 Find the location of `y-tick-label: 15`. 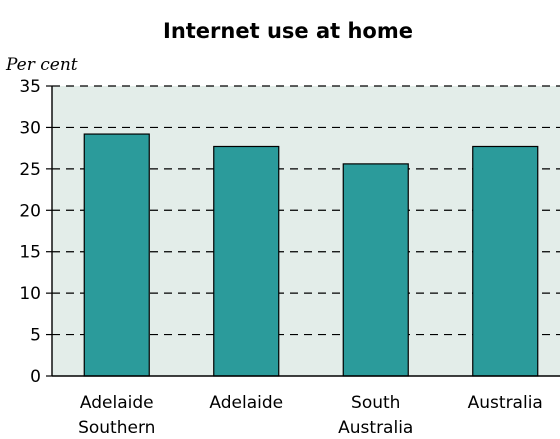

y-tick-label: 15 is located at coordinates (30, 253).